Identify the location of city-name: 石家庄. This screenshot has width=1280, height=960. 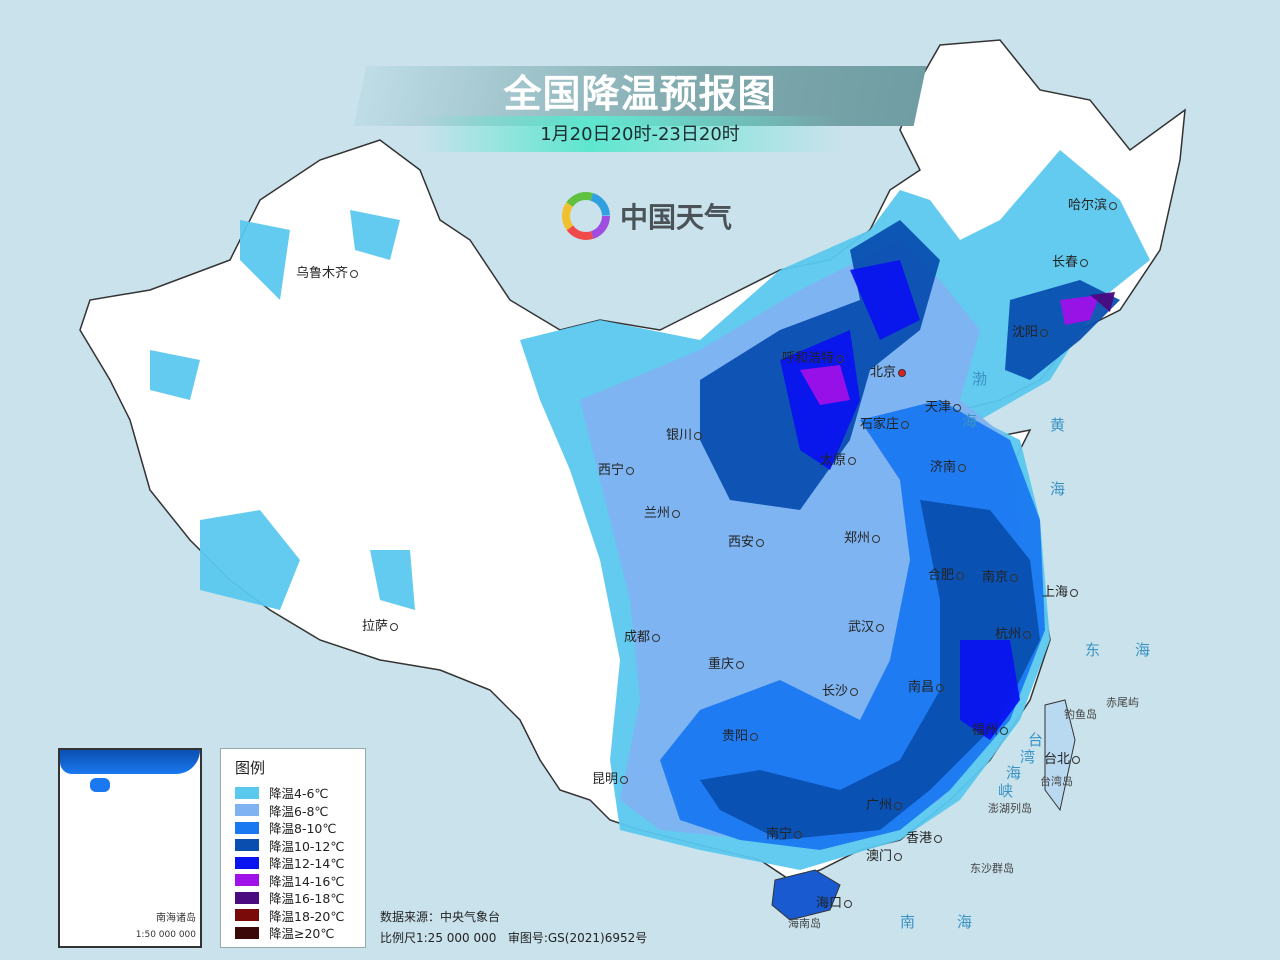
(880, 424).